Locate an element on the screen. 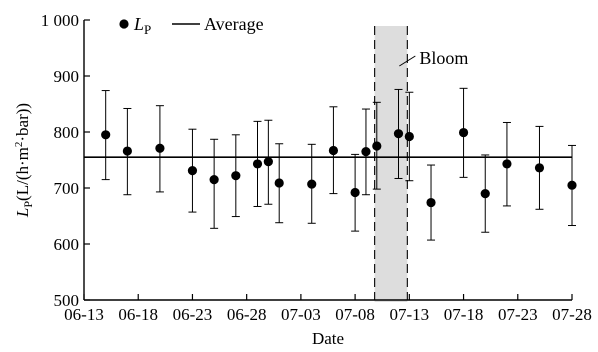 The height and width of the screenshot is (352, 598). x-tick-label: 06-28 is located at coordinates (247, 314).